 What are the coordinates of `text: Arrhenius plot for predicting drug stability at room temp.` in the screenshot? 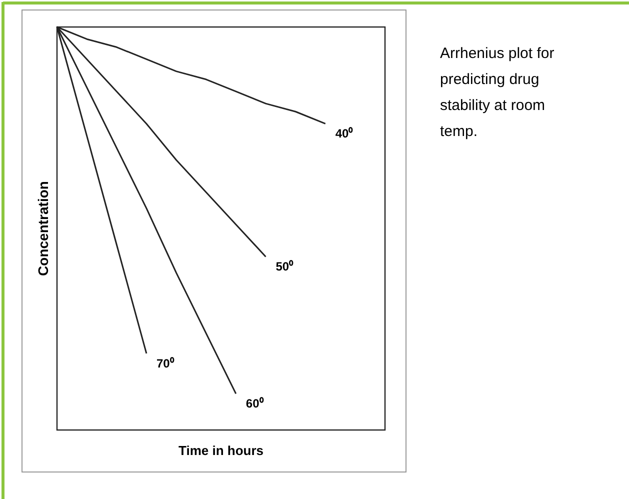 It's located at (497, 92).